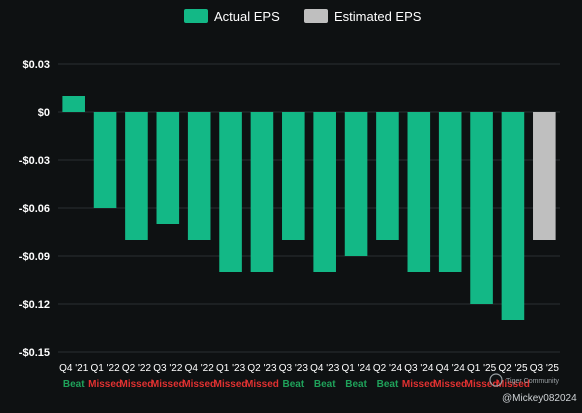 The image size is (582, 413). I want to click on x-tick-label-5: Q1 '23, so click(231, 368).